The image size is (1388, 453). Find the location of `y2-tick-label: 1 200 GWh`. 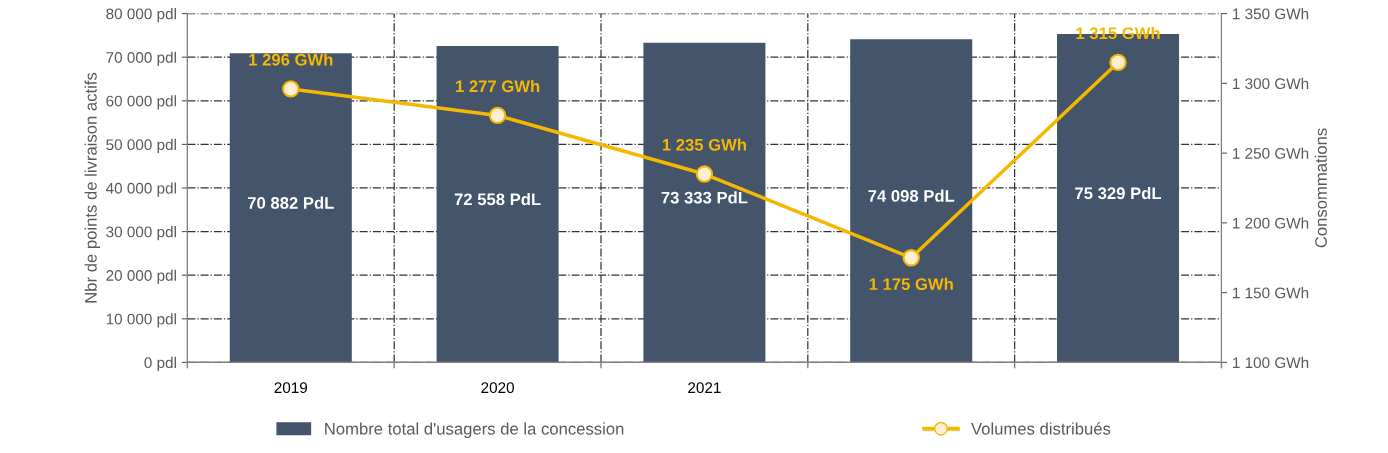

y2-tick-label: 1 200 GWh is located at coordinates (1271, 223).